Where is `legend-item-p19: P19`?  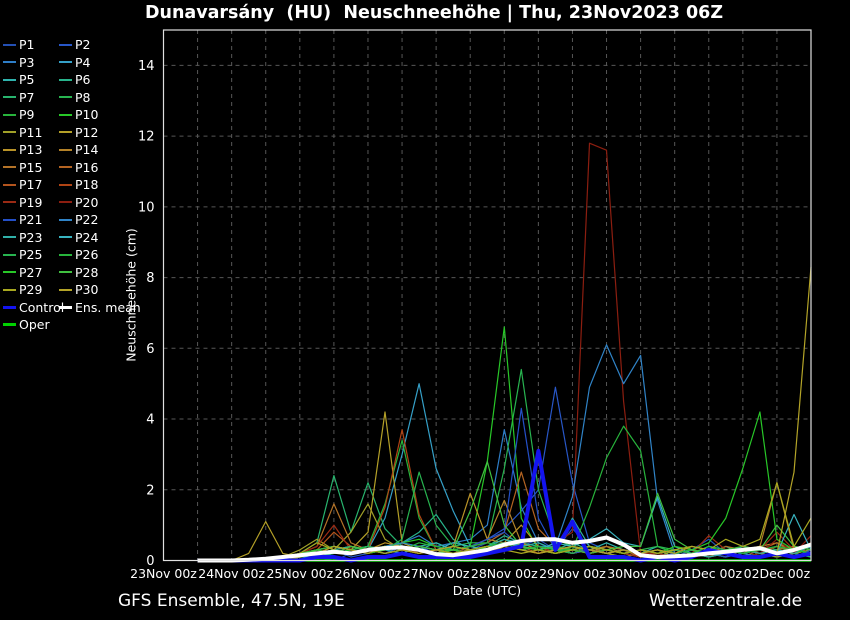 legend-item-p19: P19 is located at coordinates (31, 202).